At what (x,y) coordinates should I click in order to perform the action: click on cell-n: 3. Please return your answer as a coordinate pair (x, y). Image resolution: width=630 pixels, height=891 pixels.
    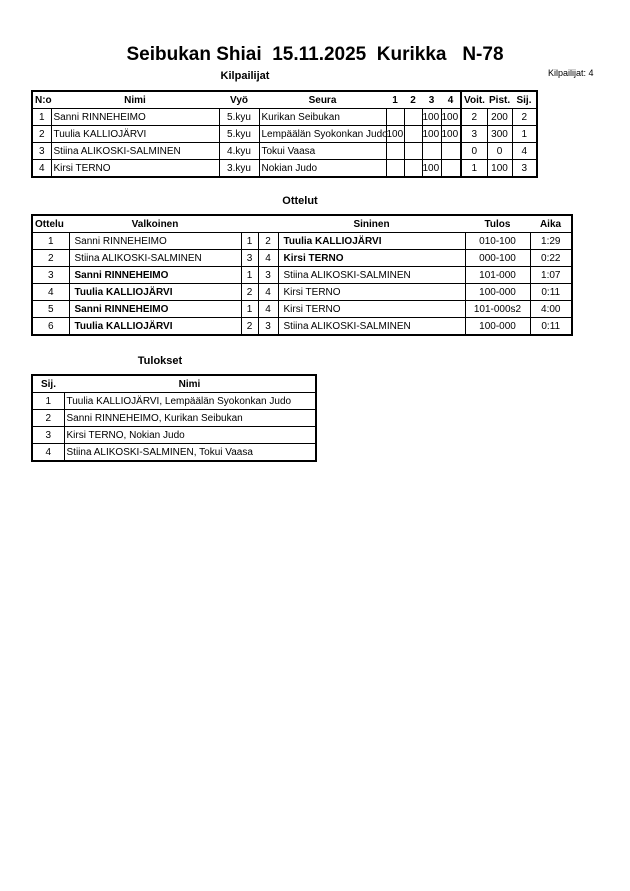
    Looking at the image, I should click on (50, 275).